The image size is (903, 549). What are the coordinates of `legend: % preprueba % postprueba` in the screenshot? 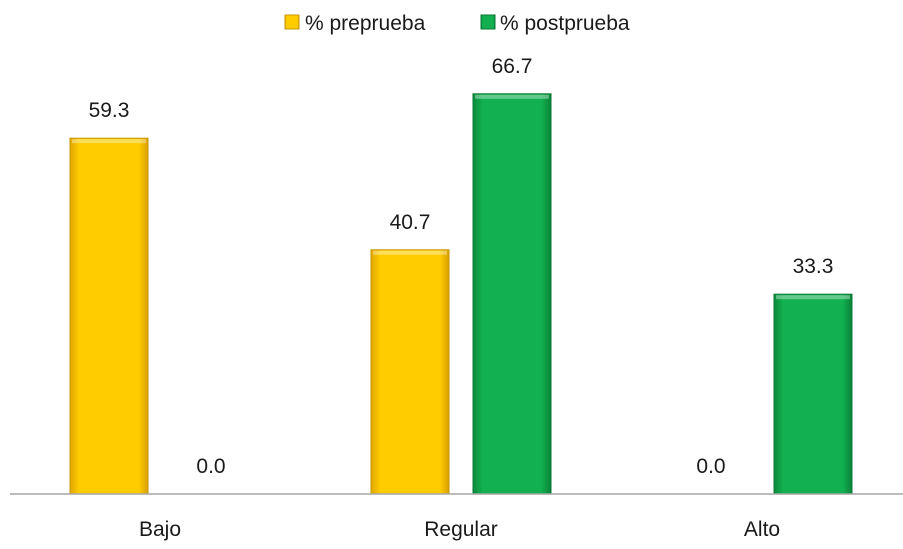 It's located at (457, 23).